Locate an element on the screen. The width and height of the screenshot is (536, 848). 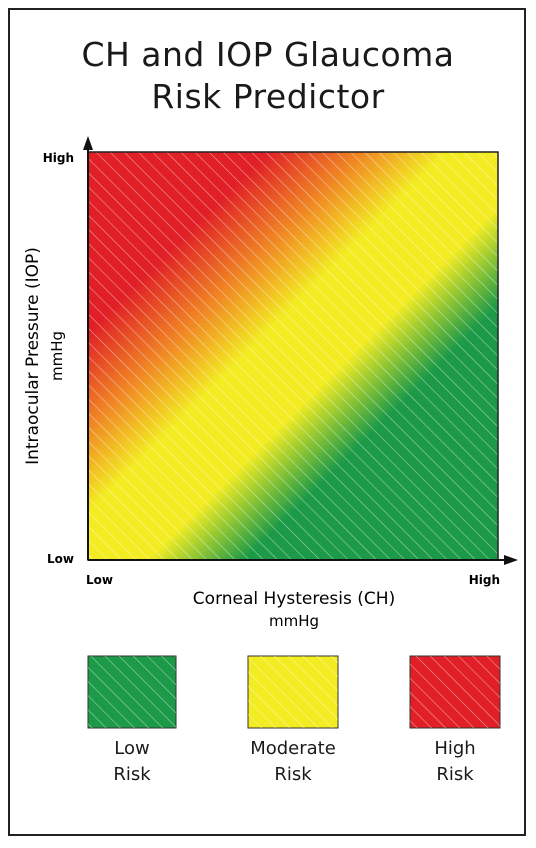
legend-high-line2: Risk is located at coordinates (455, 774).